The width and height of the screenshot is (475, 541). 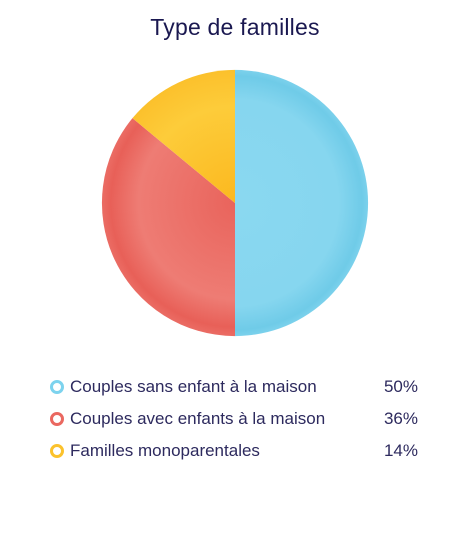 I want to click on legend-label: Familles monoparentales, so click(x=165, y=450).